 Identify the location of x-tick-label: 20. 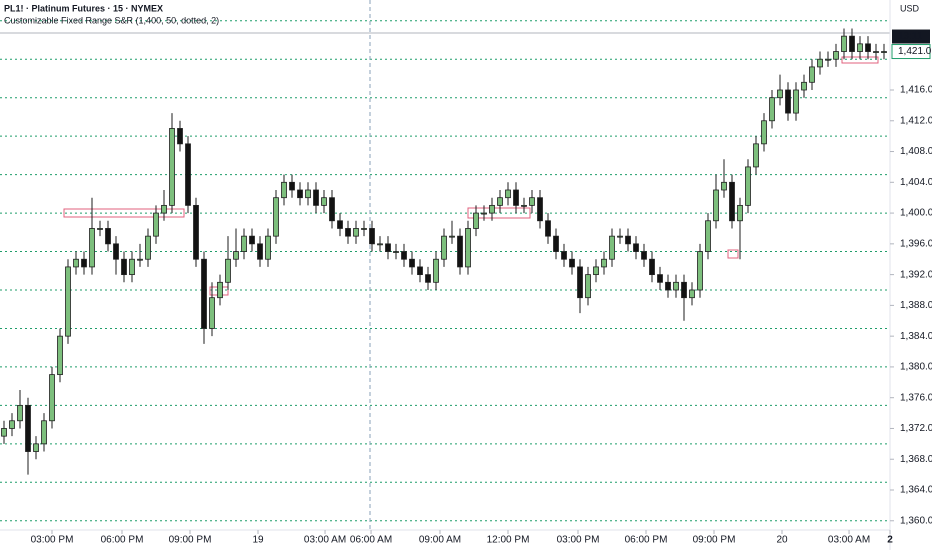
(782, 540).